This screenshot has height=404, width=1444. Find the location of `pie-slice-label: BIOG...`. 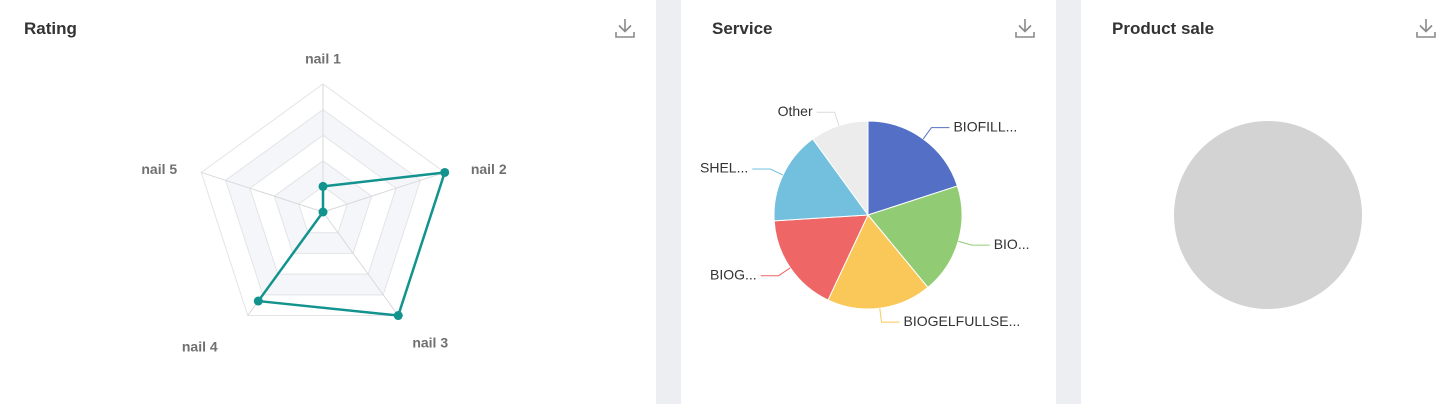

pie-slice-label: BIOG... is located at coordinates (733, 274).